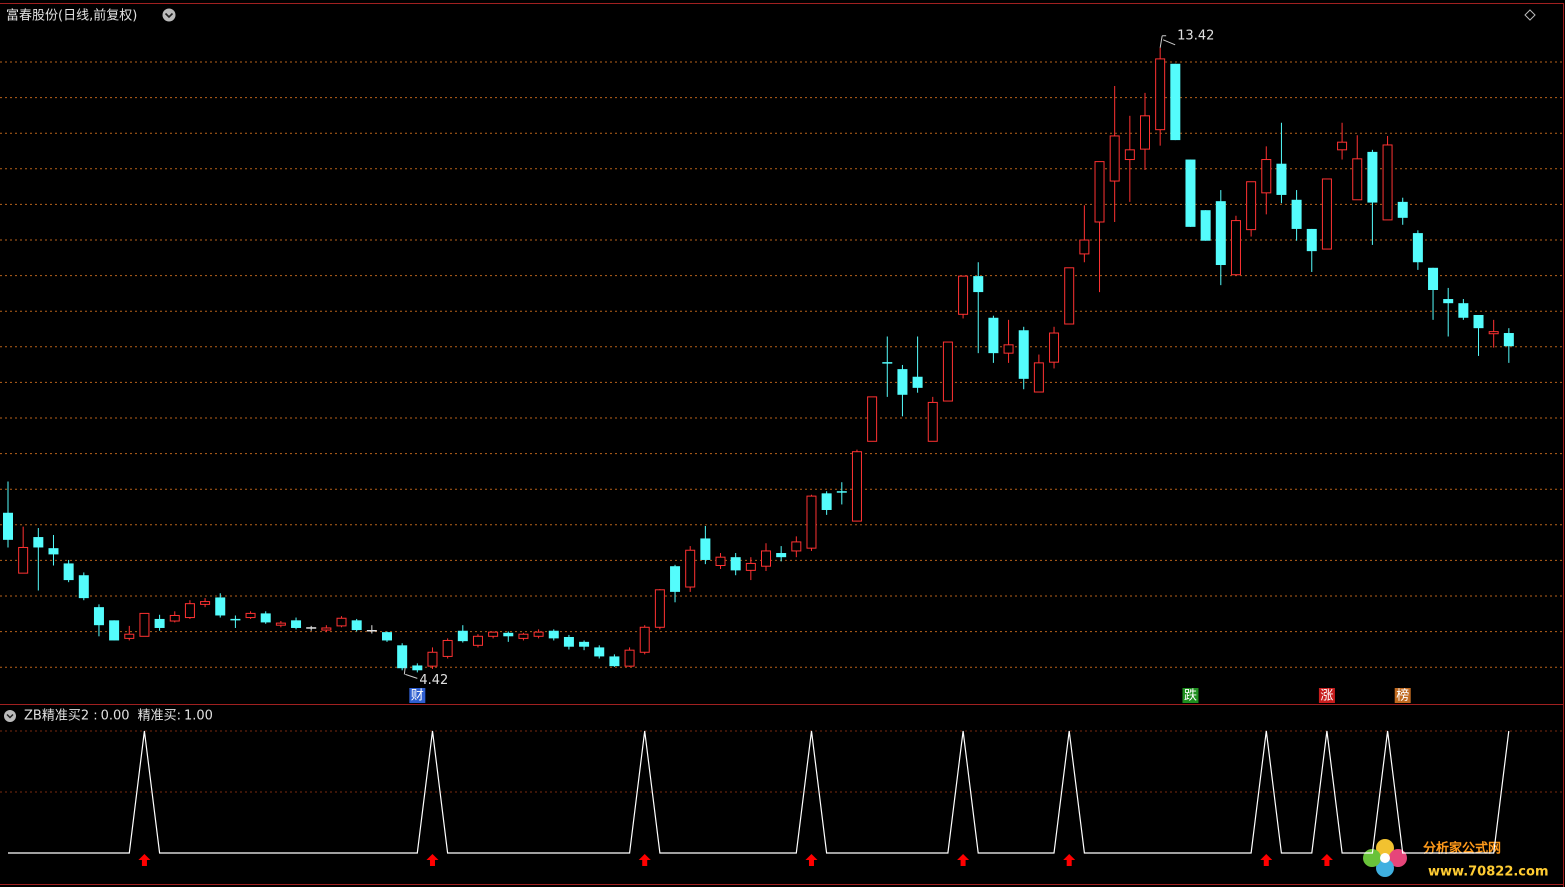 The height and width of the screenshot is (887, 1565). I want to click on watermark-url: www.70822.com, so click(1488, 872).